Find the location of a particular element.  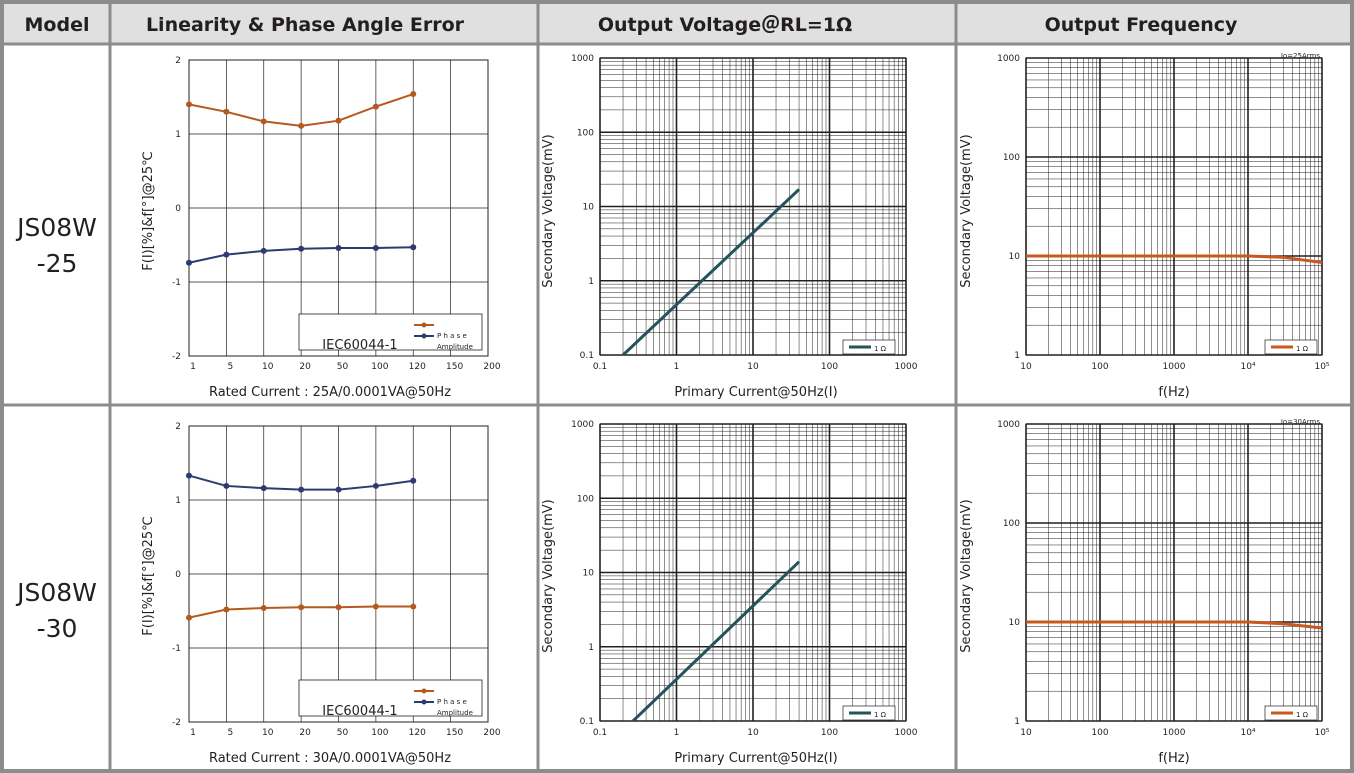

header-linearity: Linearity & Phase Angle Error is located at coordinates (305, 25).